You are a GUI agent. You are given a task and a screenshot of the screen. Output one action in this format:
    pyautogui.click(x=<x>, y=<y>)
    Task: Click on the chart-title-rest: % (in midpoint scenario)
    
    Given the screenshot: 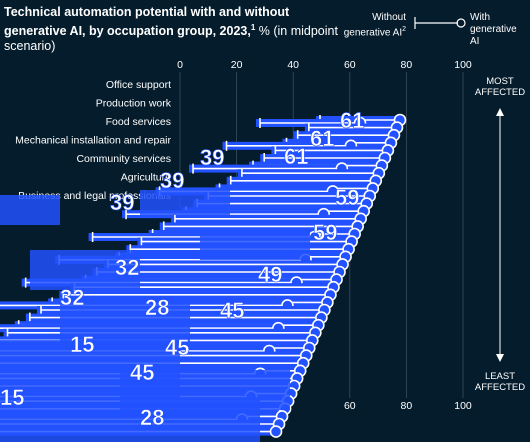 What is the action you would take?
    pyautogui.click(x=171, y=39)
    